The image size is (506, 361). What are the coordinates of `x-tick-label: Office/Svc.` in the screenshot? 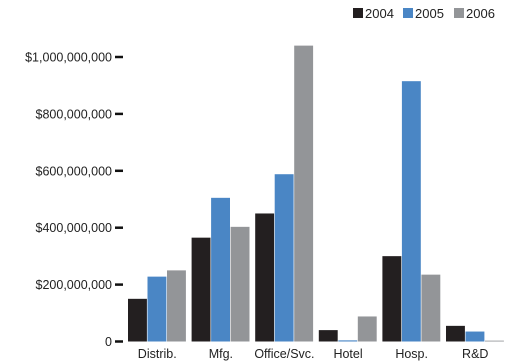 It's located at (284, 354).